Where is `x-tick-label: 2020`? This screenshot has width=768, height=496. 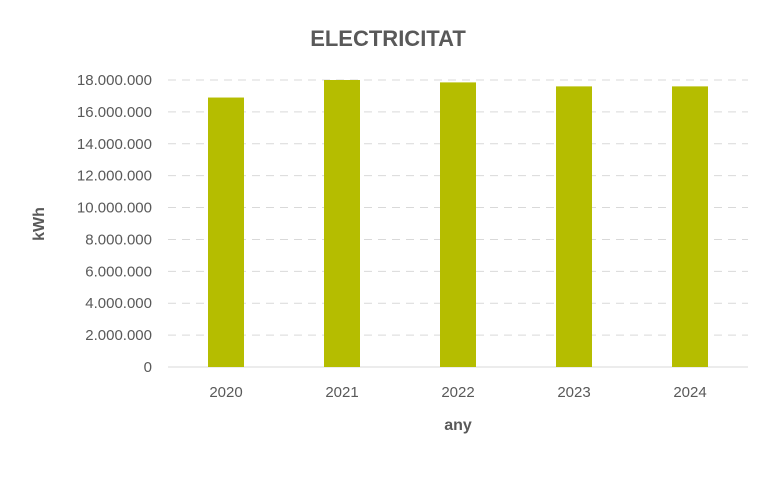 x-tick-label: 2020 is located at coordinates (225, 392).